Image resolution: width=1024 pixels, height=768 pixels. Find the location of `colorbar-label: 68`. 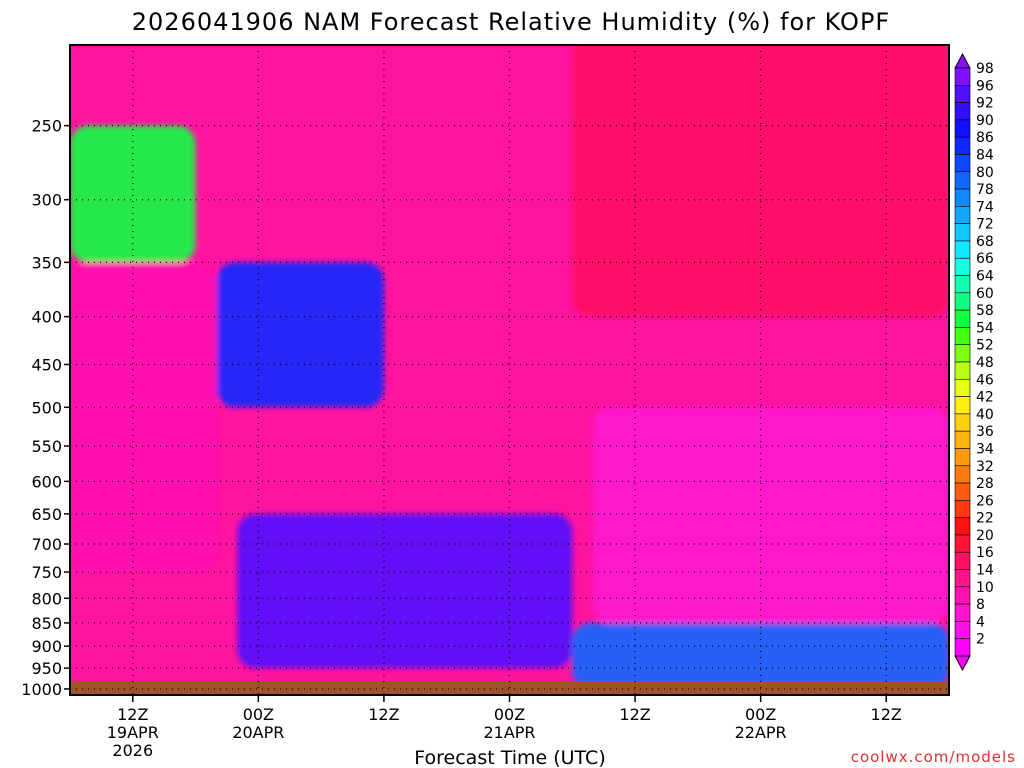

colorbar-label: 68 is located at coordinates (985, 242).